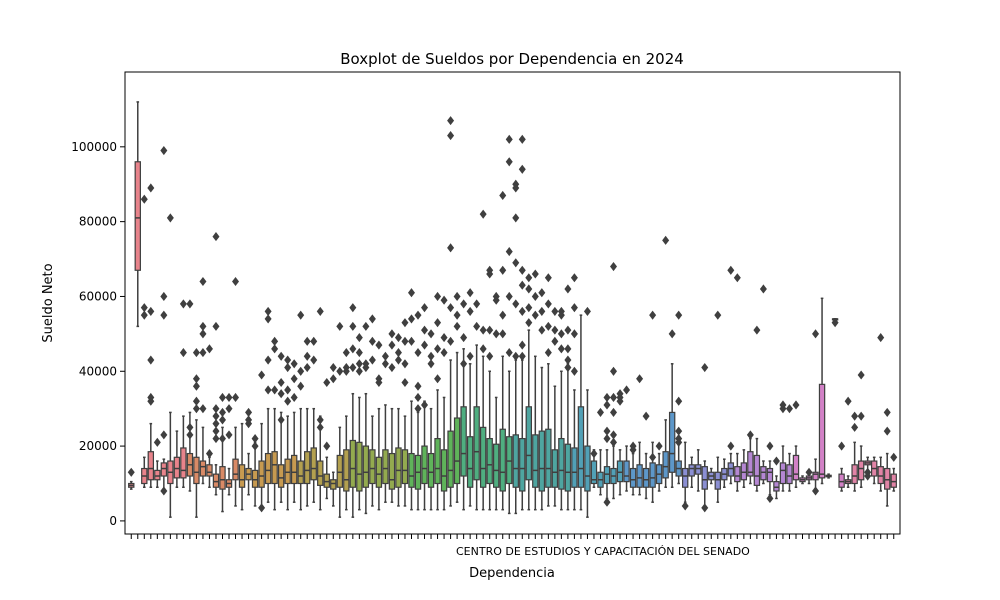 The image size is (1000, 600). I want to click on x-axis-label: Dependencia, so click(512, 573).